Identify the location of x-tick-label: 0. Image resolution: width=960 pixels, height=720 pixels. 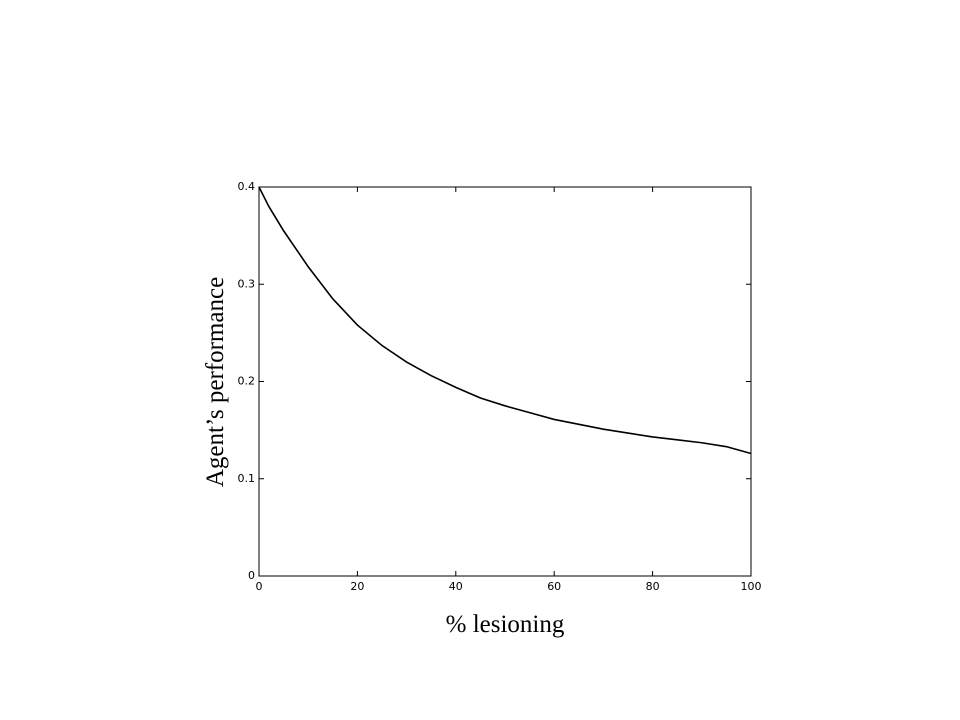
(259, 586).